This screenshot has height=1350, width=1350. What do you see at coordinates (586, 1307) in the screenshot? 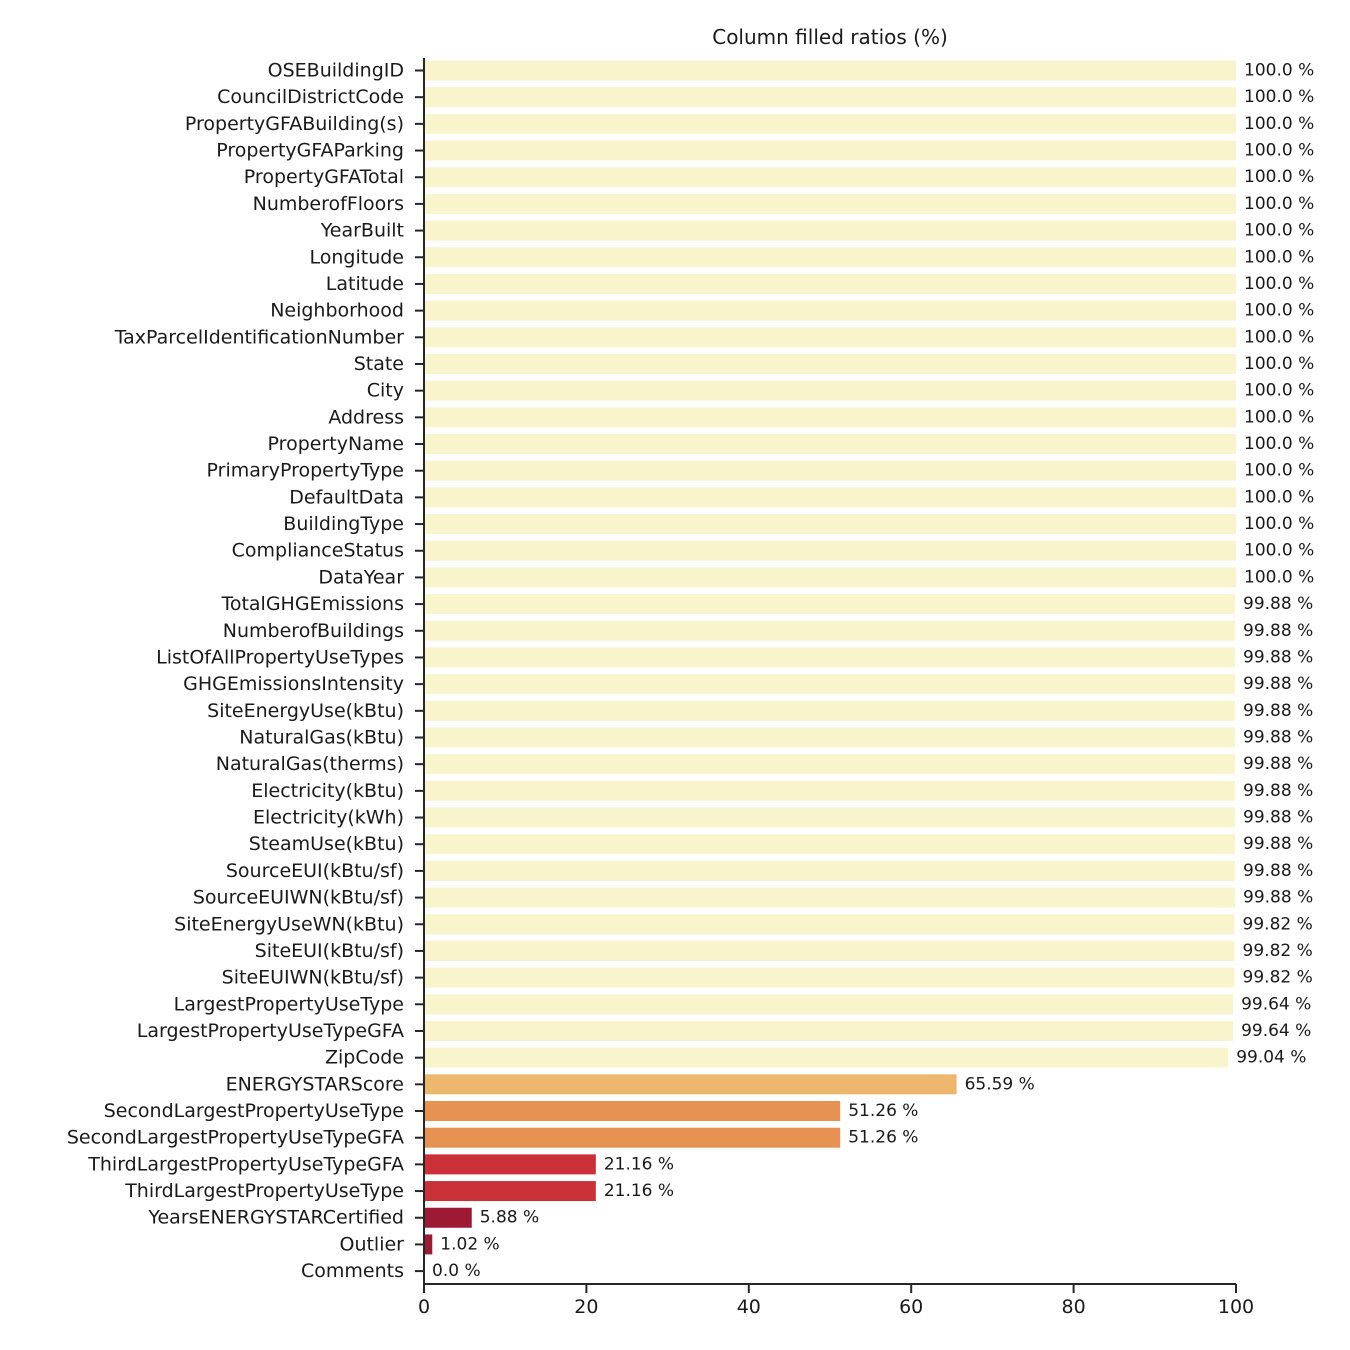
I see `x-tick-label: 20` at bounding box center [586, 1307].